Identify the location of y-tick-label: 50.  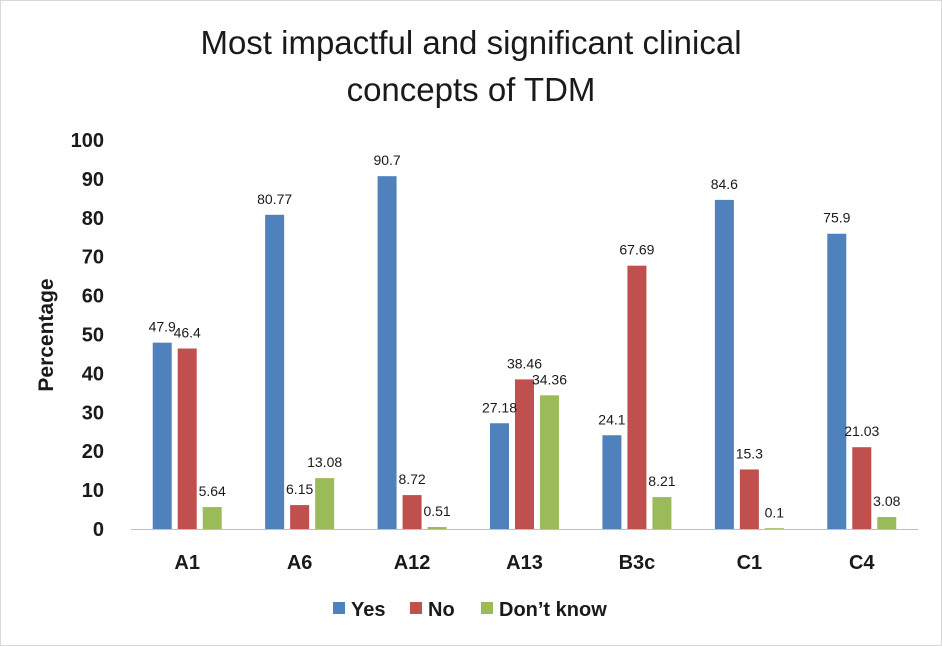
(93, 336).